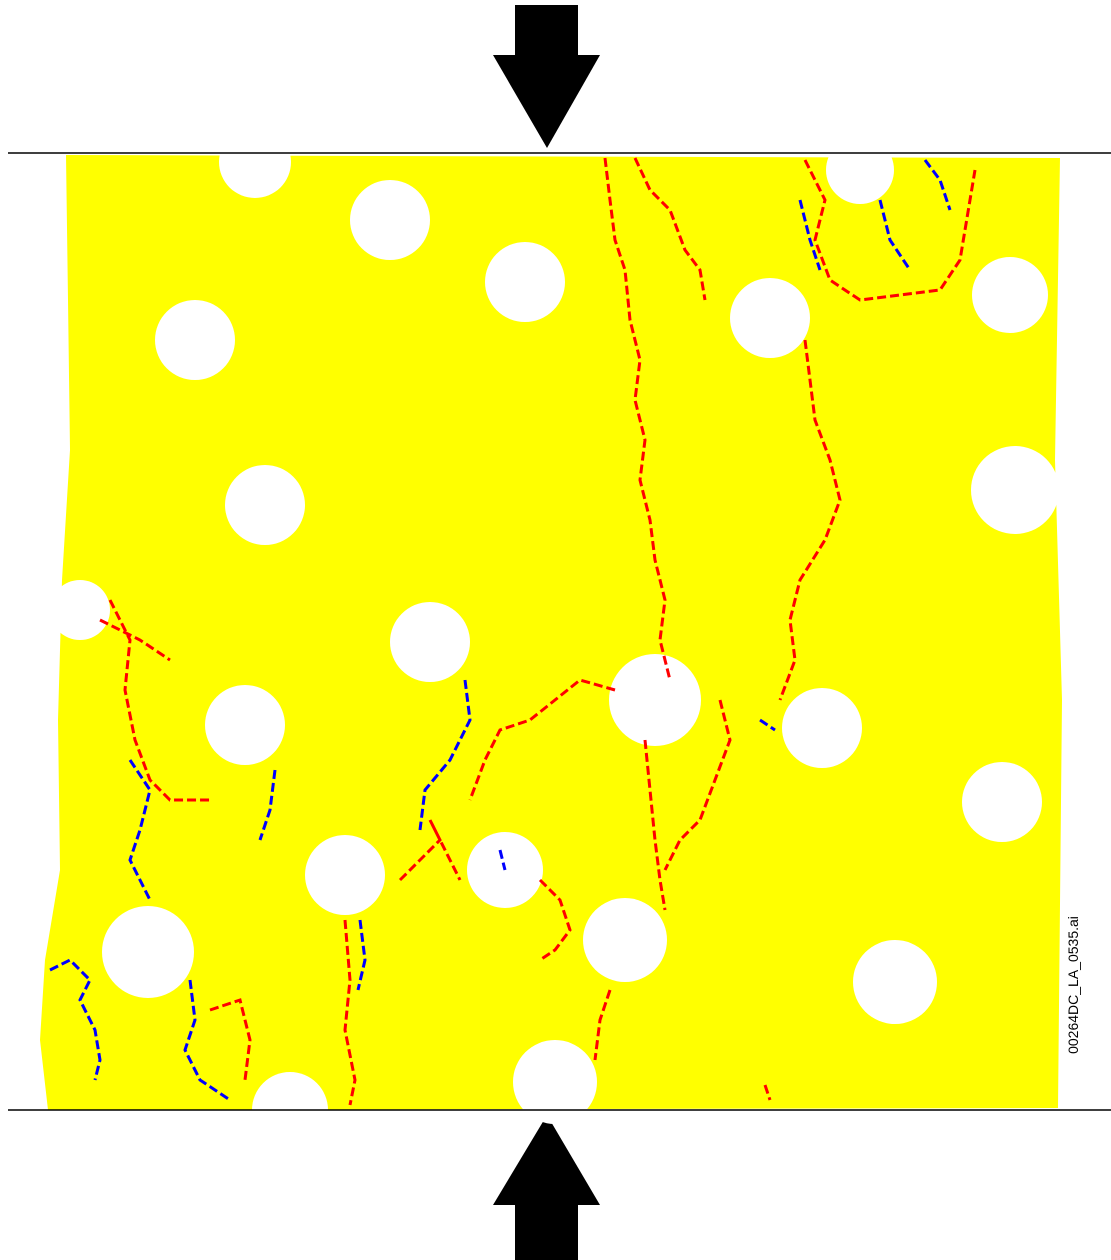 This screenshot has width=1111, height=1260. I want to click on top-arrow, so click(546, 76).